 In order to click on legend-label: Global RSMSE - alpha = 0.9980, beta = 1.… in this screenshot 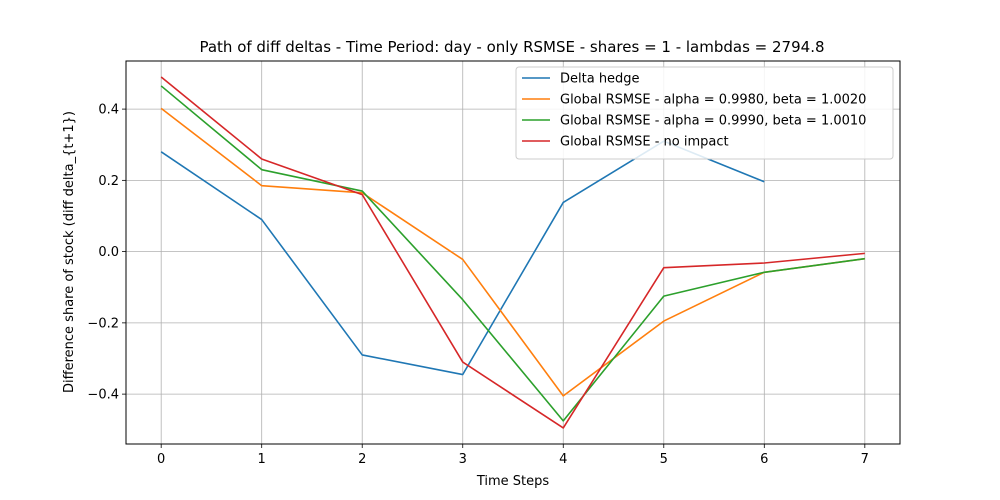, I will do `click(713, 100)`.